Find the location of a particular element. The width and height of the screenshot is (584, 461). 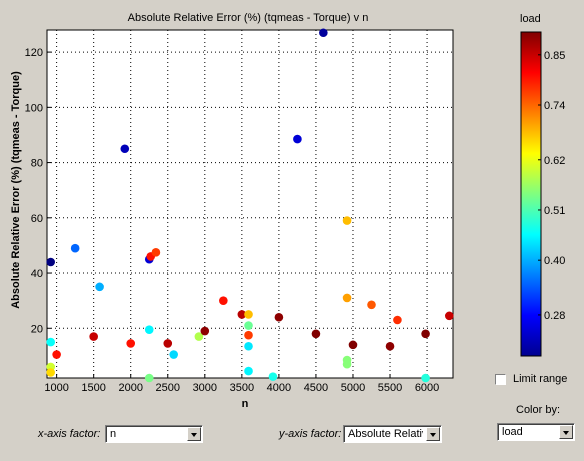

limit-range-box is located at coordinates (500, 379).